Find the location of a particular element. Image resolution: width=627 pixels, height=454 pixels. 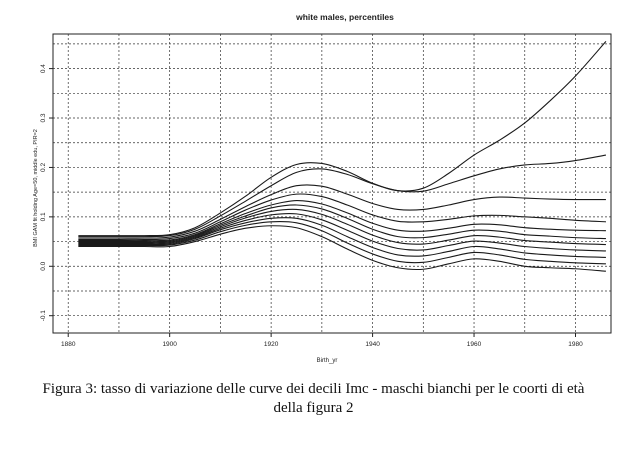

x-tick-label: 1980 is located at coordinates (575, 344).